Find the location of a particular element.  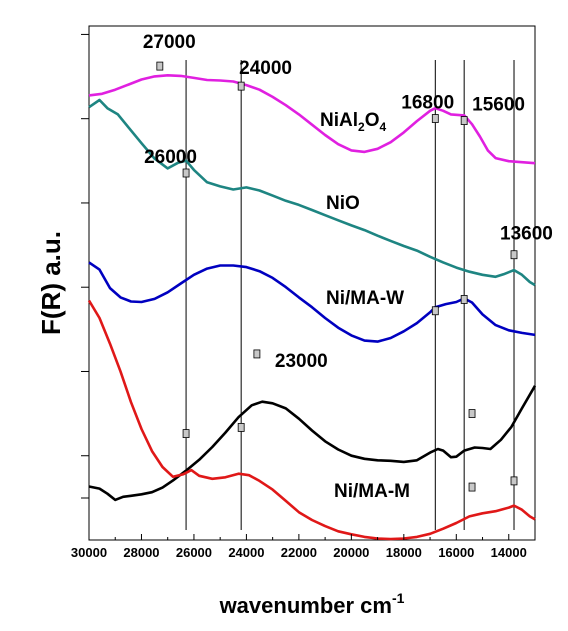

annotation-23000: 23000 is located at coordinates (301, 361).